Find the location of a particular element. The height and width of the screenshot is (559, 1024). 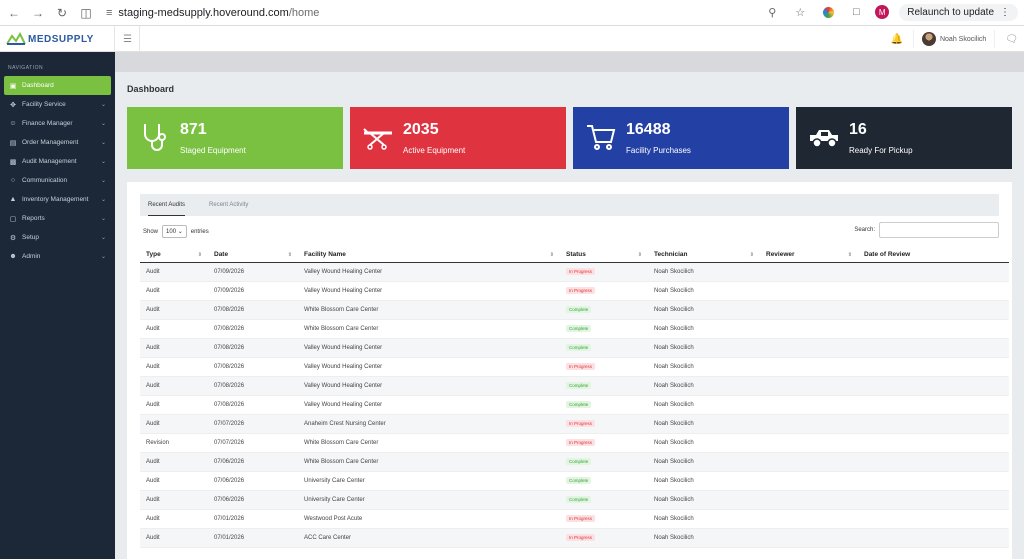

profile-avatar: M is located at coordinates (882, 12).